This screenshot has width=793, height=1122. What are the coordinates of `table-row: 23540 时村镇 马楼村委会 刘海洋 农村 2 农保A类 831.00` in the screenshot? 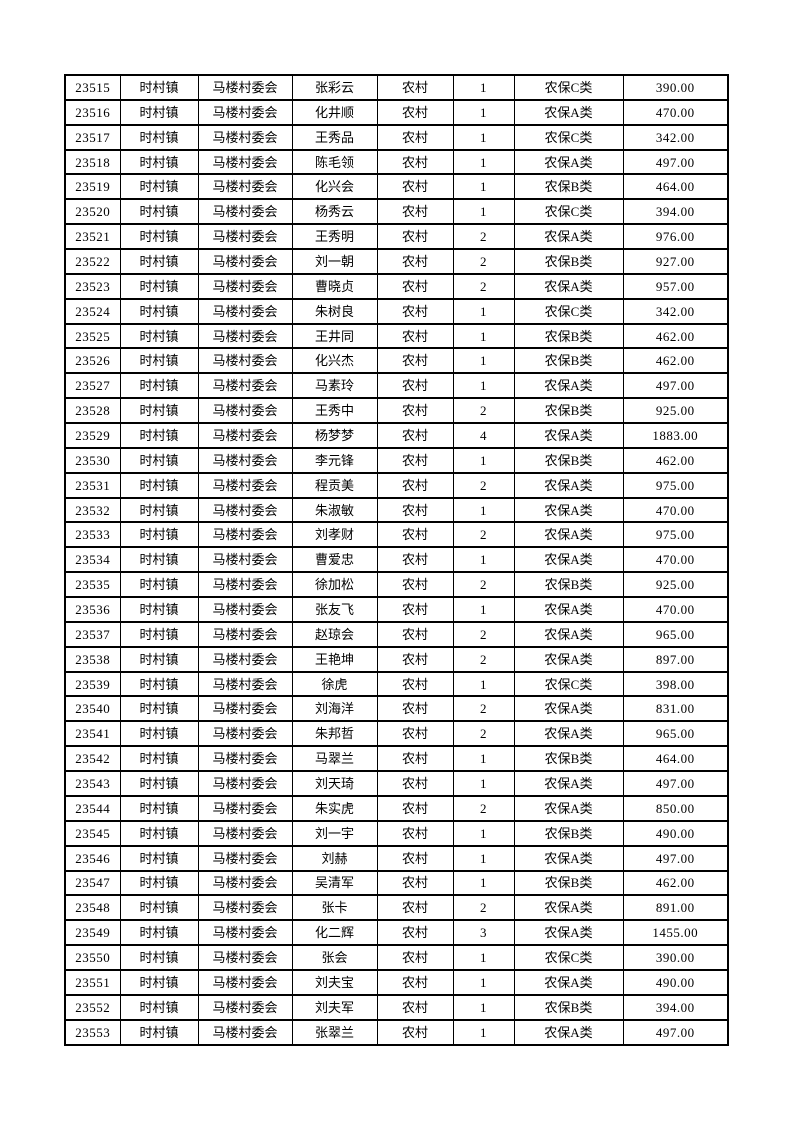 It's located at (396, 709).